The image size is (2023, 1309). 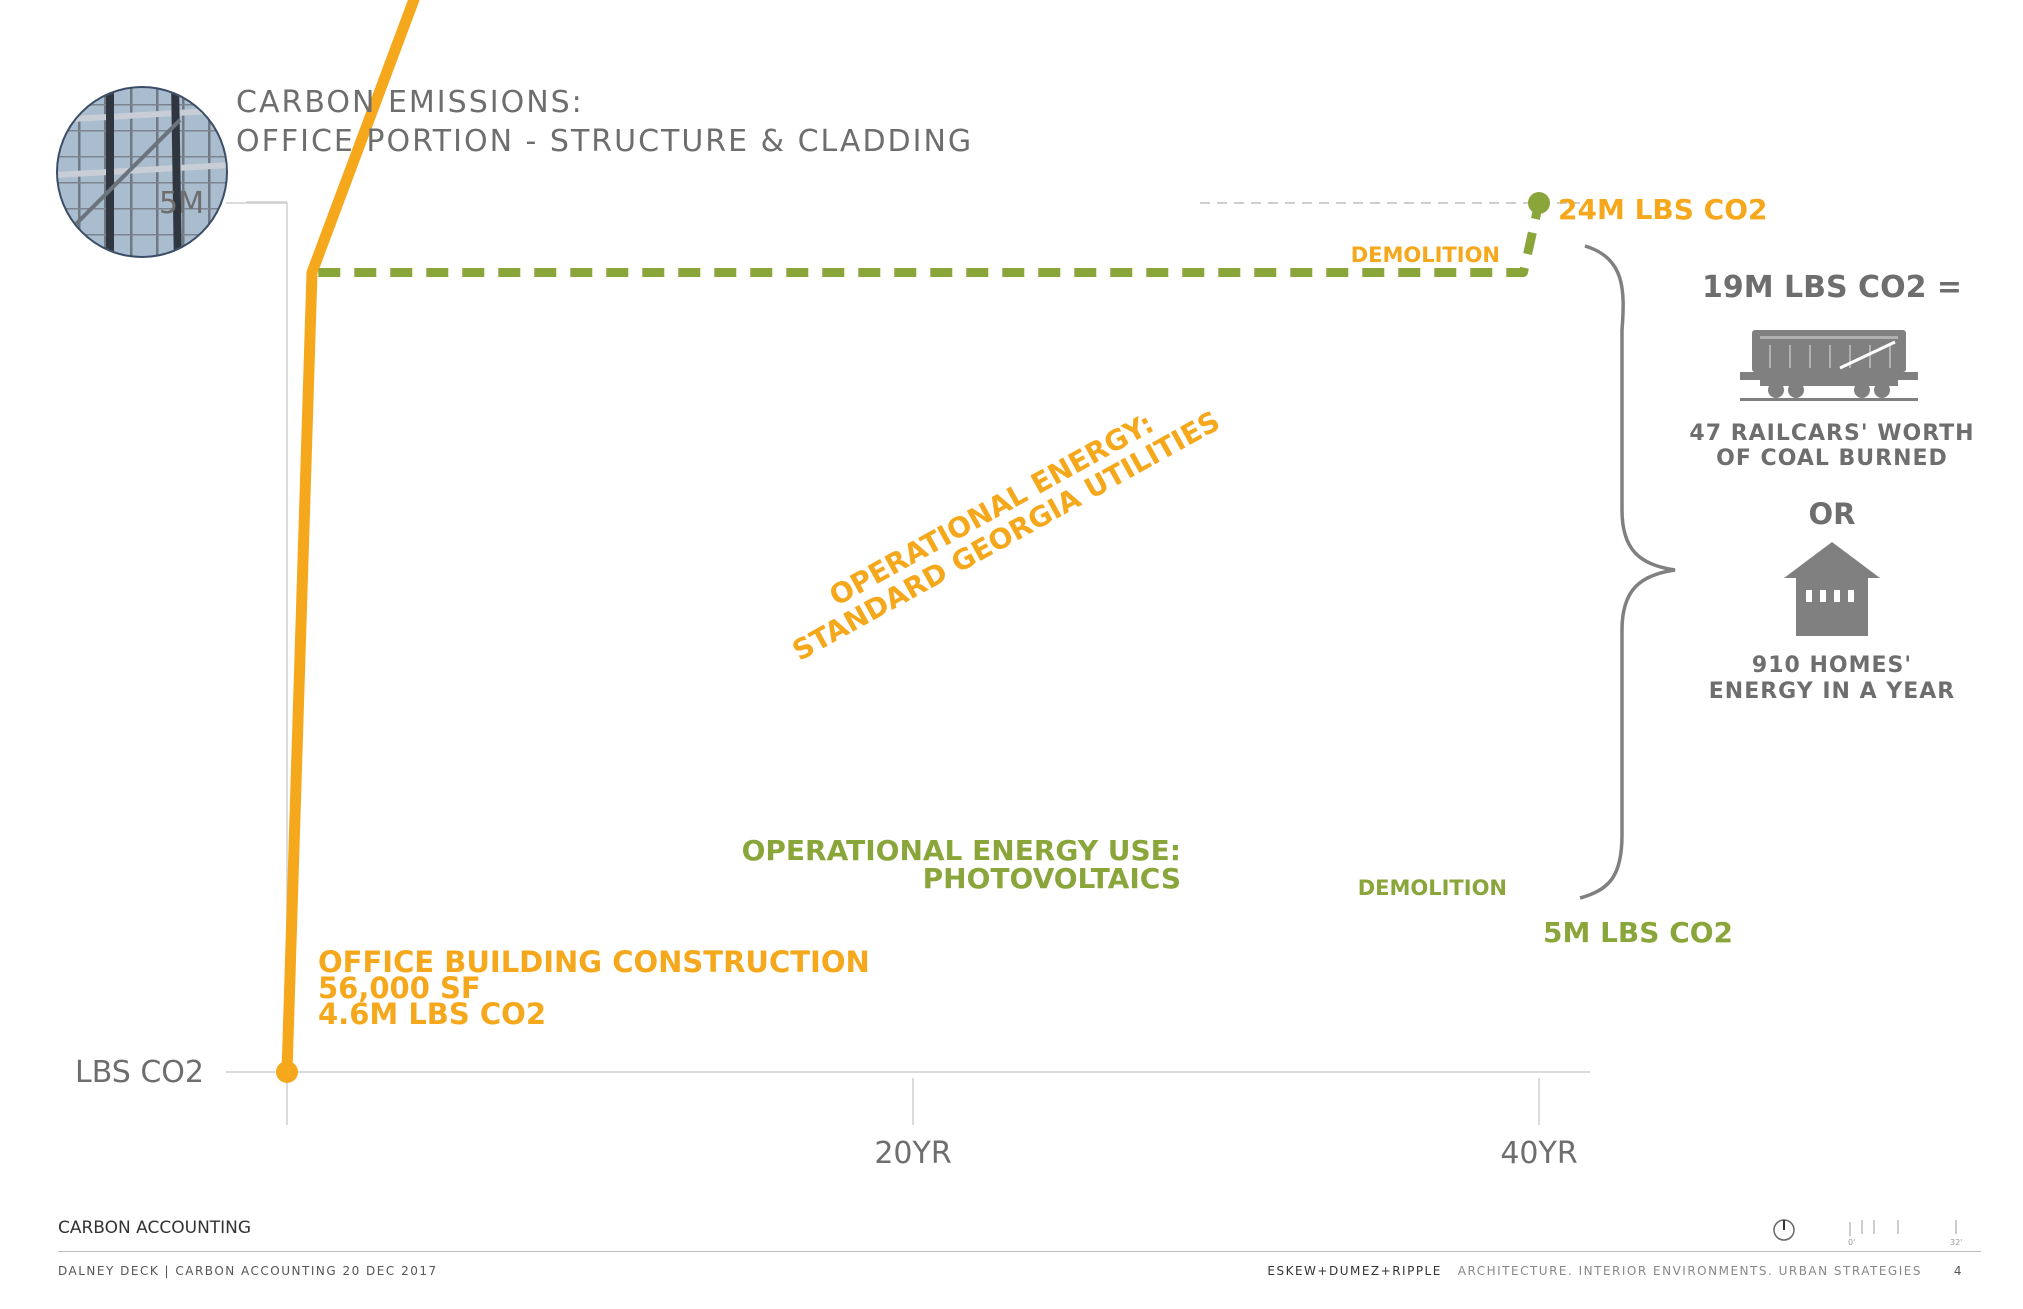 I want to click on page-number: 4, so click(x=1958, y=1271).